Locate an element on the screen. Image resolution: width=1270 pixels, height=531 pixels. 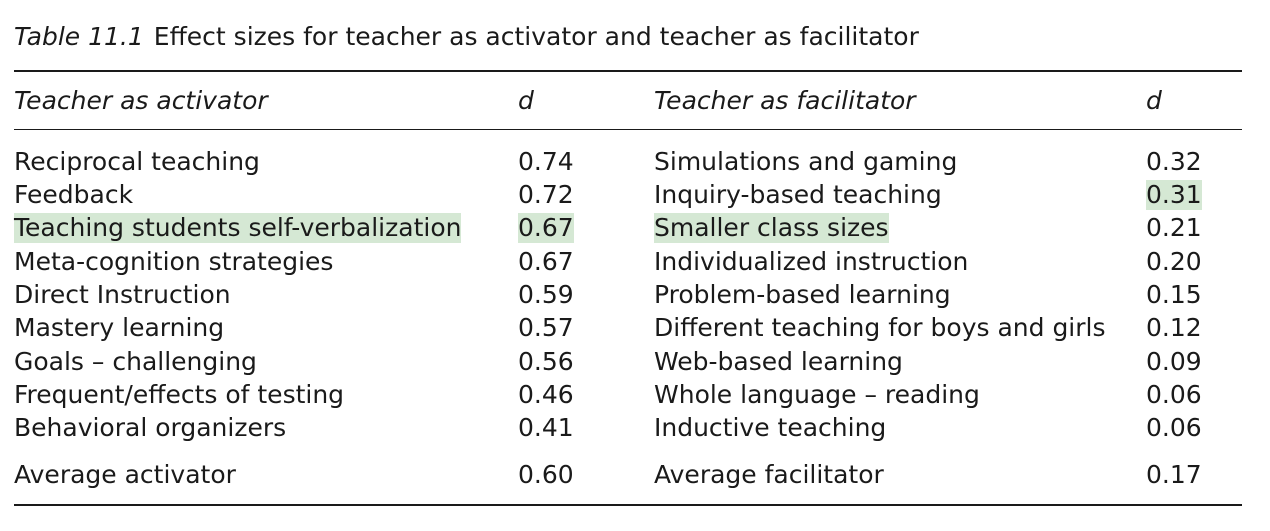
activator-name: Mastery learning is located at coordinates (119, 327).